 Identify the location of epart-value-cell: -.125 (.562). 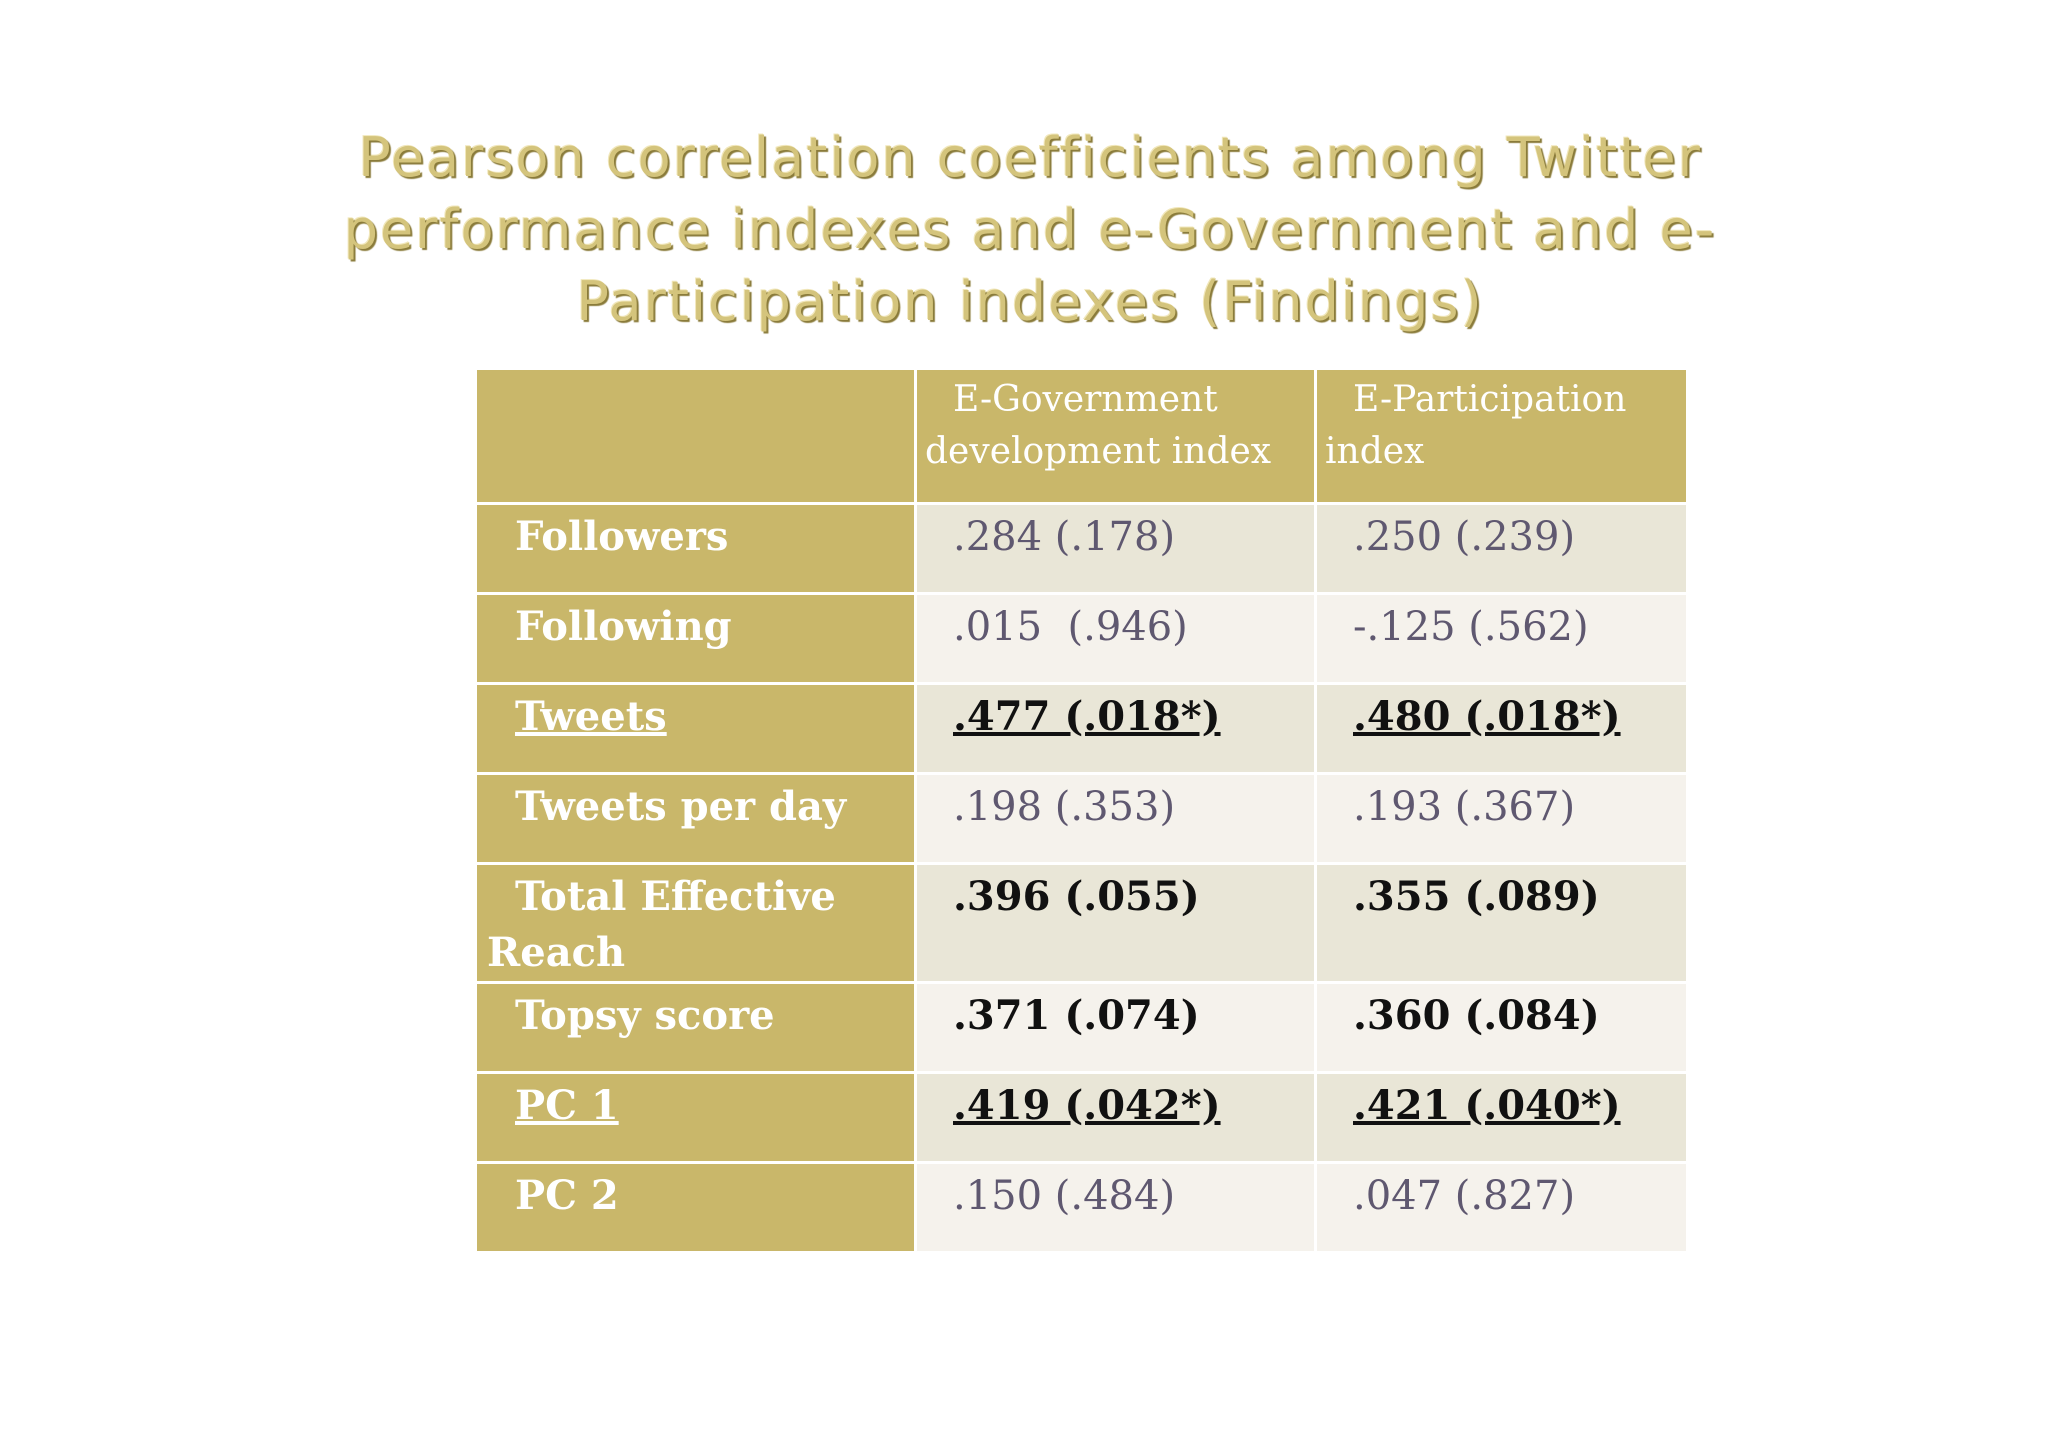
(1501, 638).